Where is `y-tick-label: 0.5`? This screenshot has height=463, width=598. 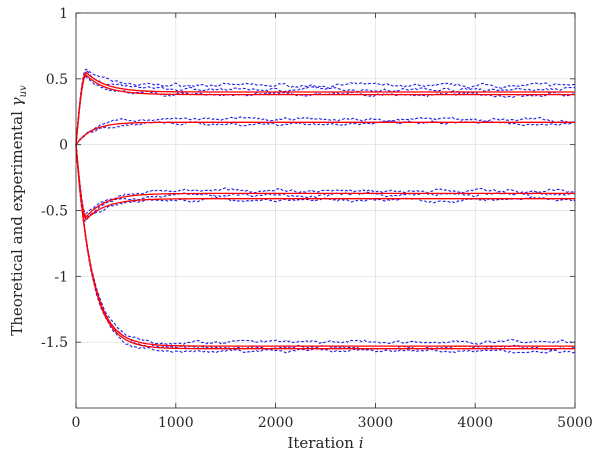
y-tick-label: 0.5 is located at coordinates (57, 80).